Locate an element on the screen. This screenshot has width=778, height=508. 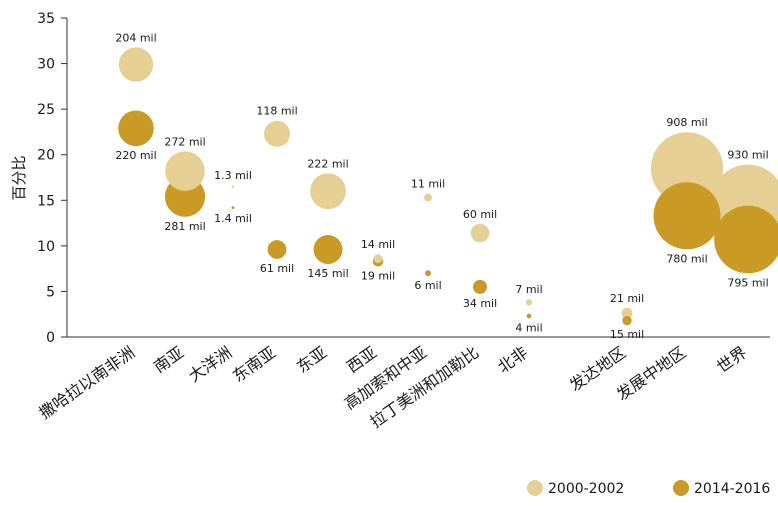
bubble-value-label: 21 mil is located at coordinates (627, 298).